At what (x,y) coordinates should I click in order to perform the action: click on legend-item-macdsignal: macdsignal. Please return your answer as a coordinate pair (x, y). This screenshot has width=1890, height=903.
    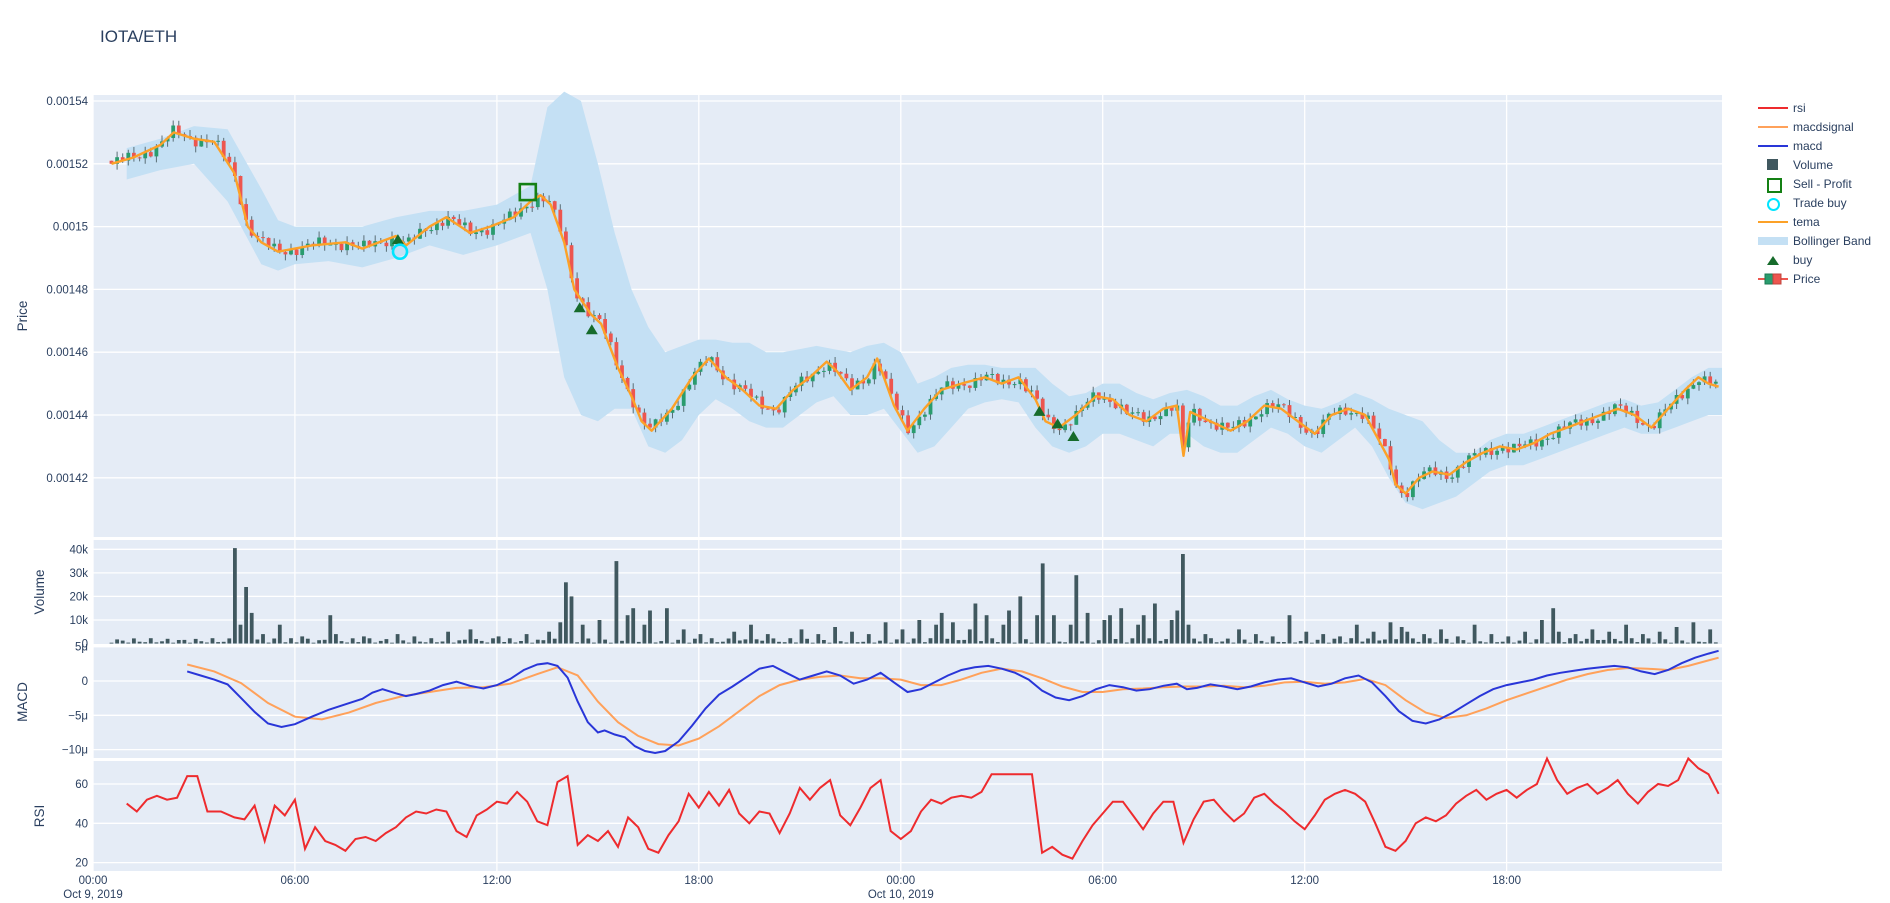
    Looking at the image, I should click on (1814, 126).